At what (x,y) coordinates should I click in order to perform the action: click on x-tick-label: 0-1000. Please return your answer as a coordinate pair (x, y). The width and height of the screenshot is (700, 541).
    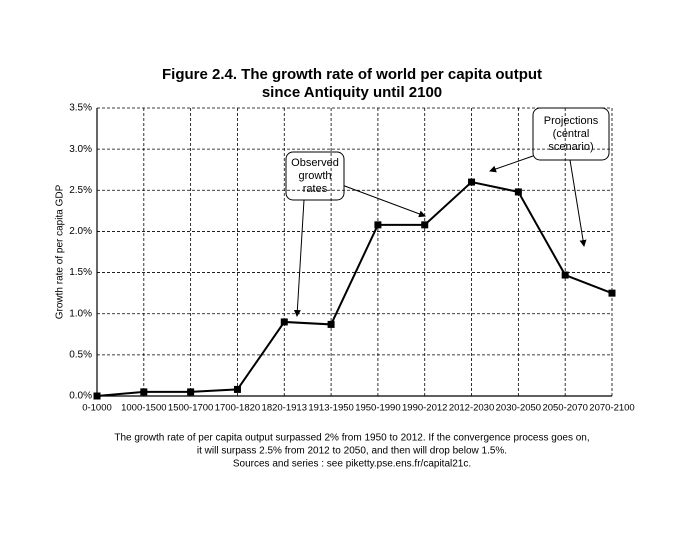
    Looking at the image, I should click on (97, 408).